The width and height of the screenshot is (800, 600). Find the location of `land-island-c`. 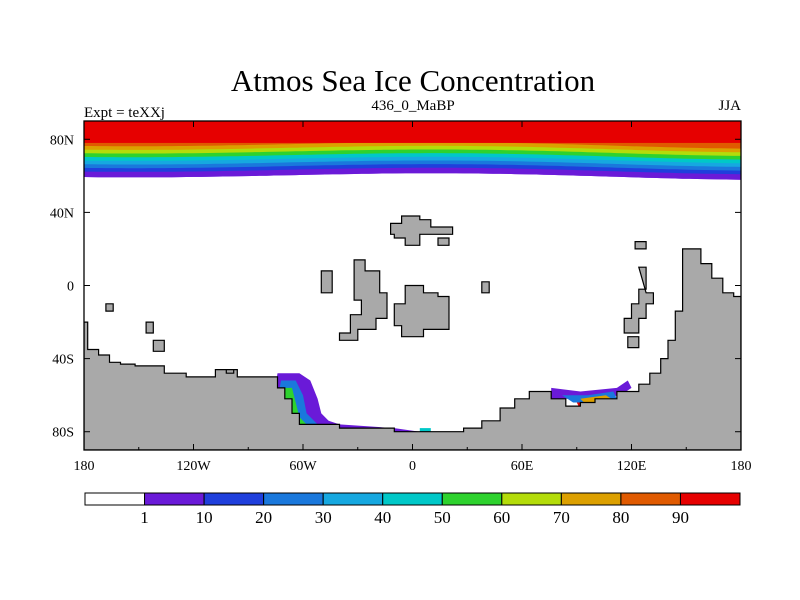

land-island-c is located at coordinates (158, 345).